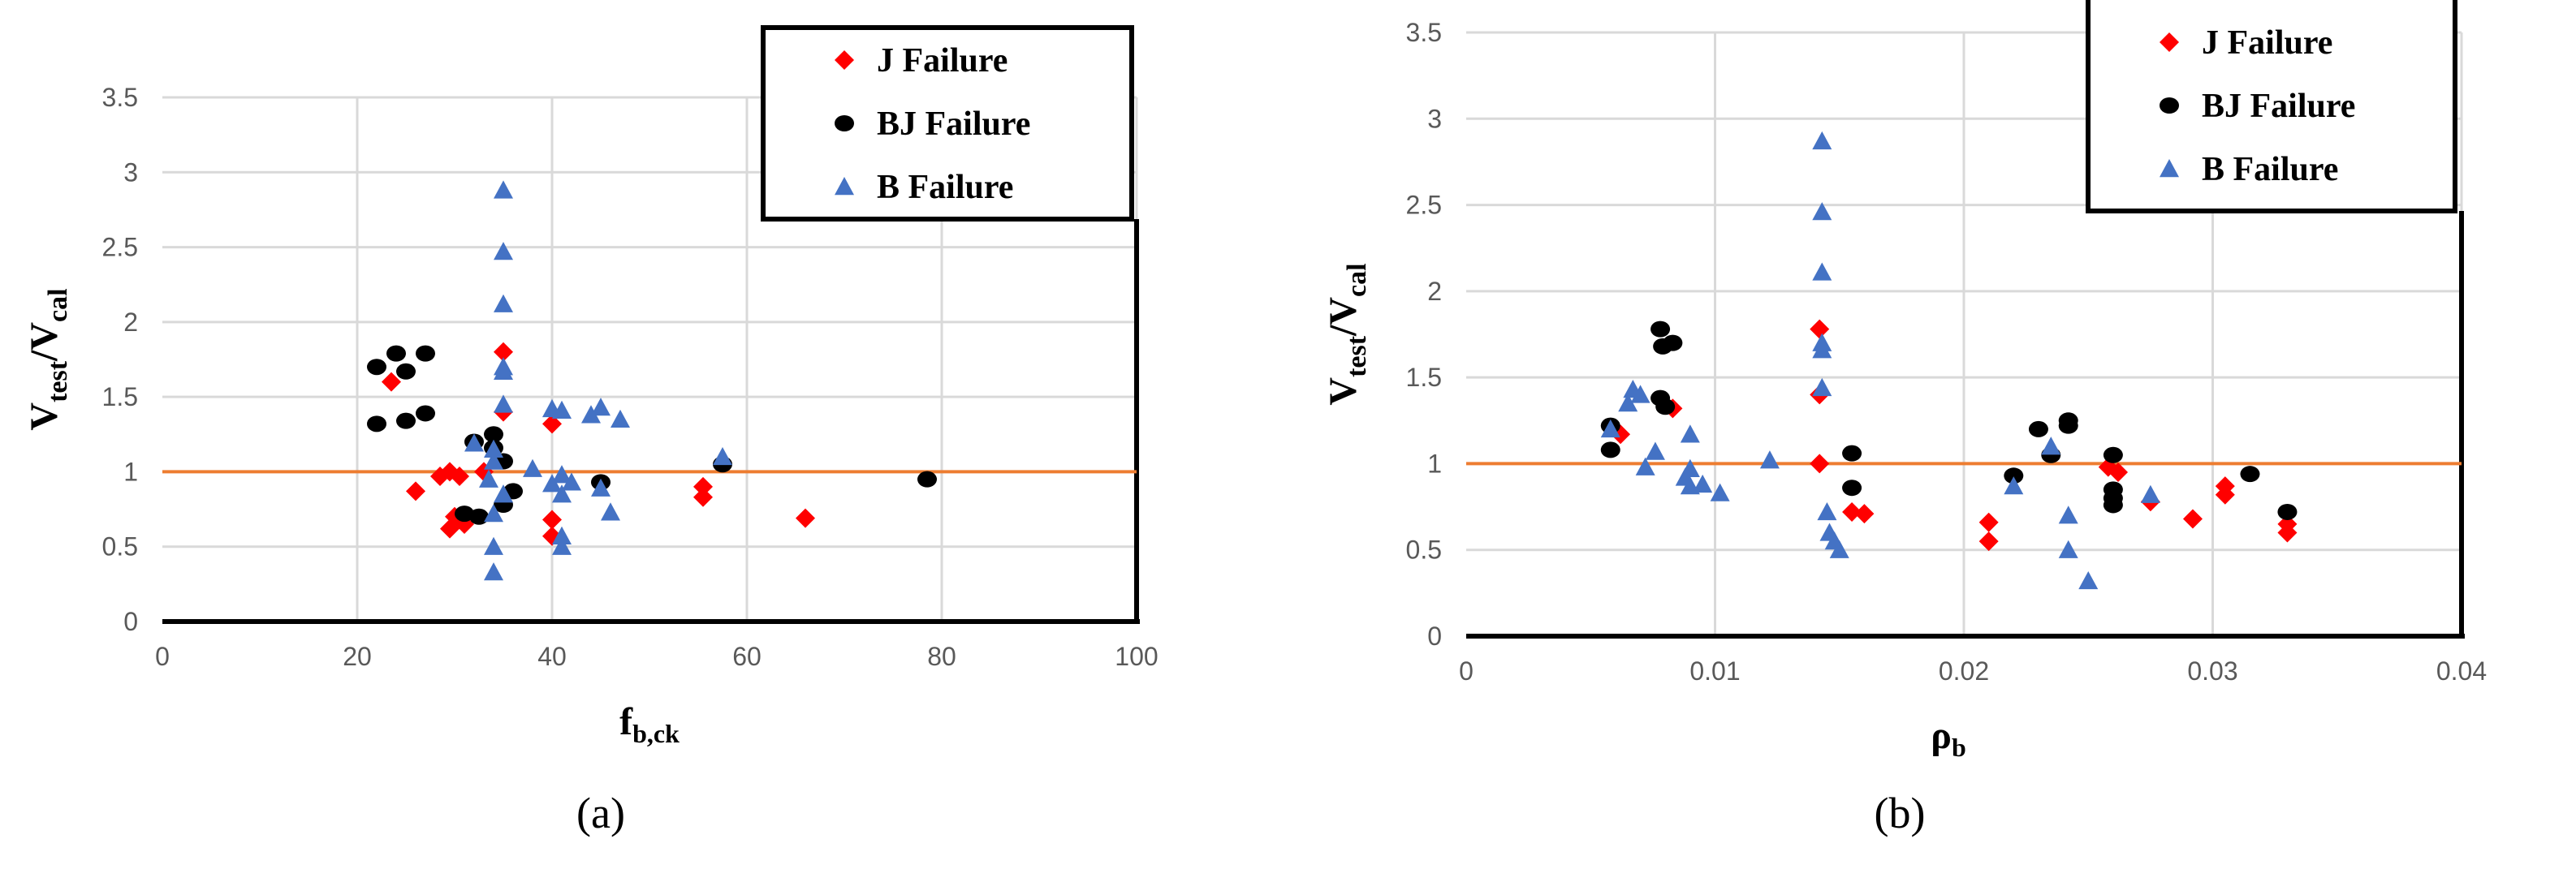  I want to click on x-tick-label: 20, so click(357, 656).